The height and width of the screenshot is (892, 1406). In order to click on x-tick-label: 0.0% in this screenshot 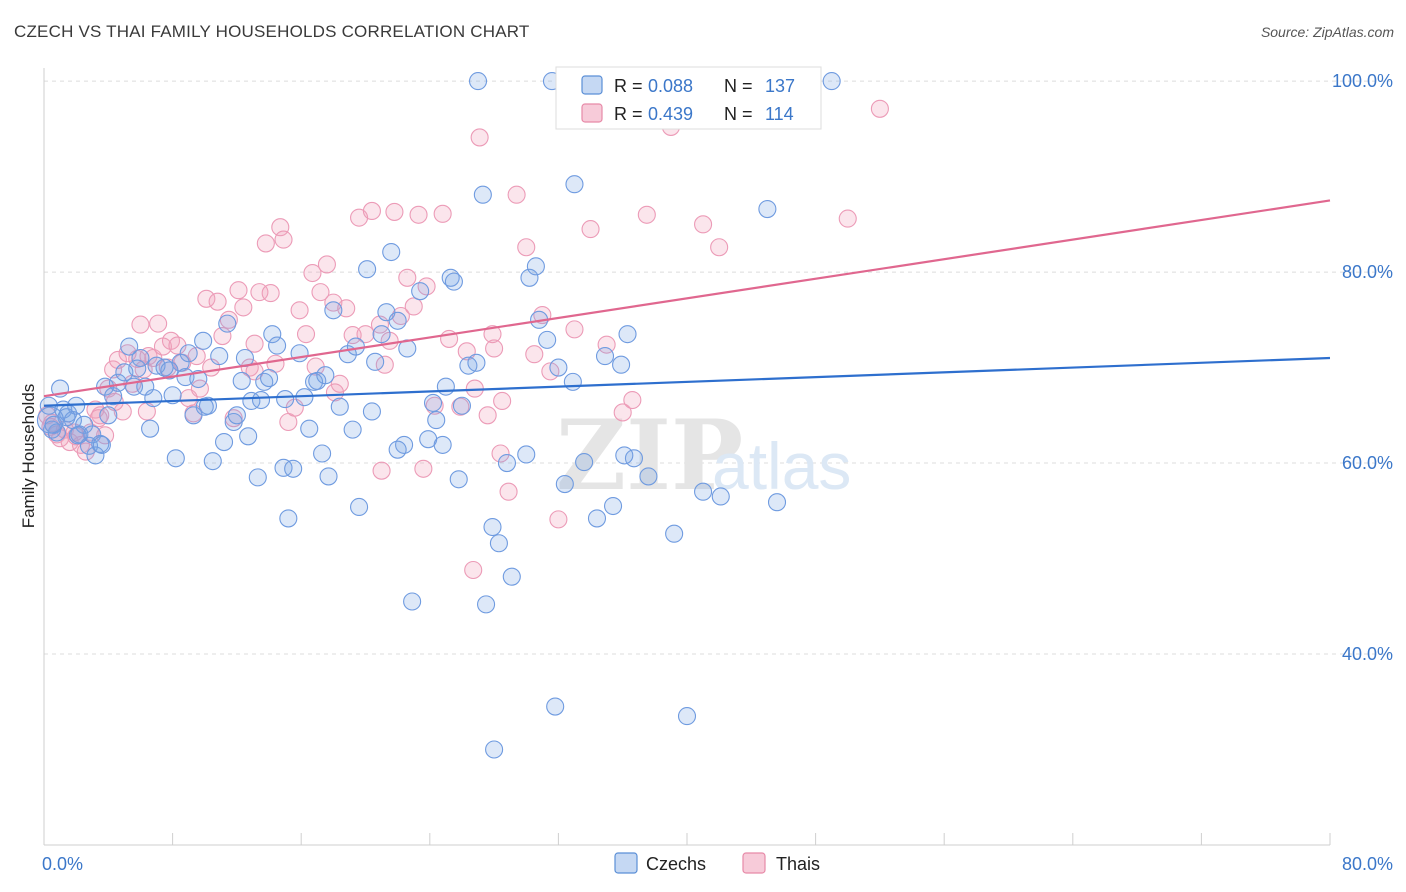, I will do `click(62, 864)`.